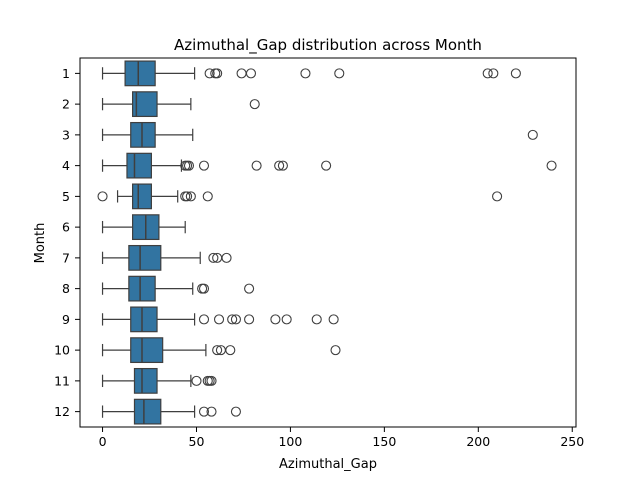  Describe the element at coordinates (66, 288) in the screenshot. I see `y-tick-label: 8` at that location.